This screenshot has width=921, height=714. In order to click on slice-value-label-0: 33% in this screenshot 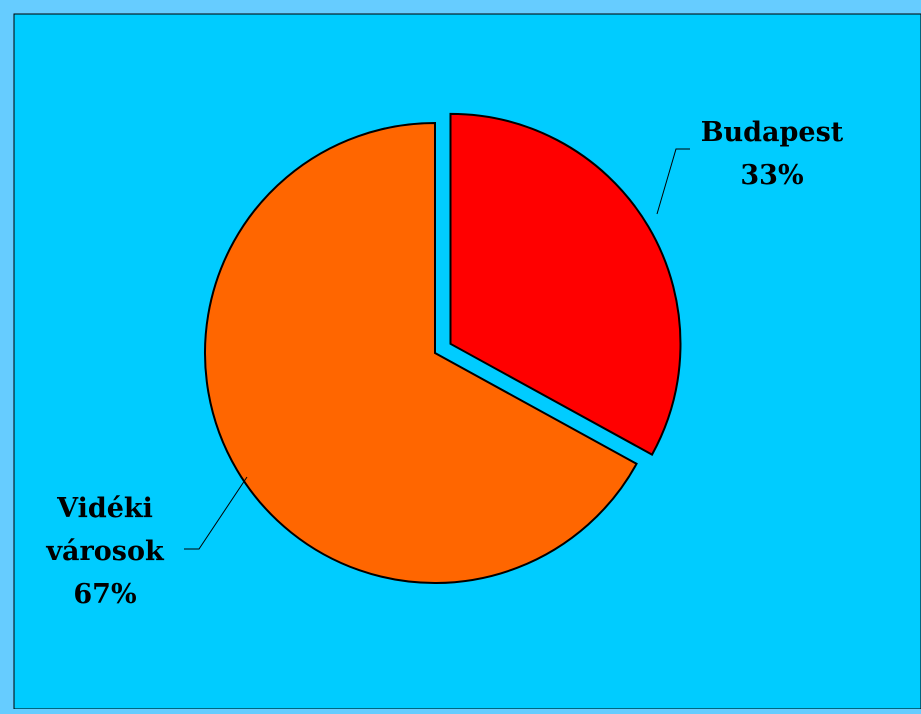, I will do `click(771, 175)`.